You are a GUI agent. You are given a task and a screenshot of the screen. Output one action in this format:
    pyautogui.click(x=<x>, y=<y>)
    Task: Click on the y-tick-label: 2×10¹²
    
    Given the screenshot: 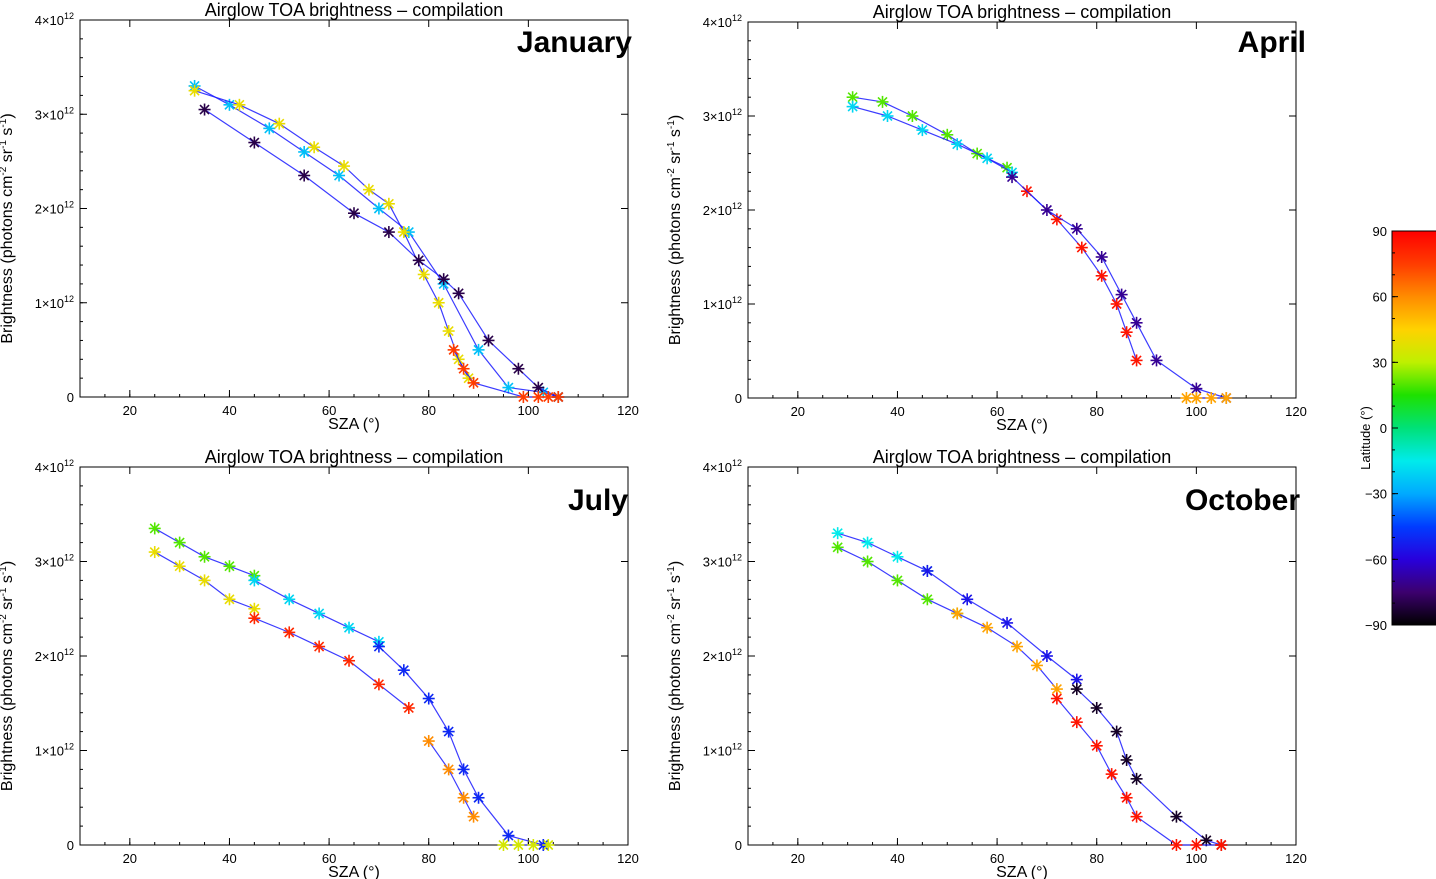 What is the action you would take?
    pyautogui.click(x=54, y=208)
    